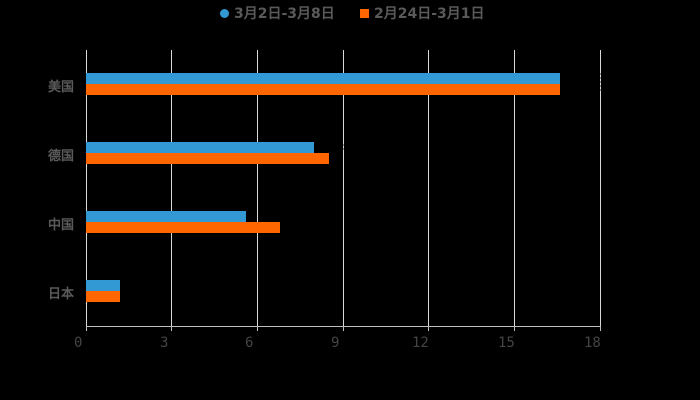 The width and height of the screenshot is (700, 400). I want to click on x-tick-label: 0, so click(78, 343).